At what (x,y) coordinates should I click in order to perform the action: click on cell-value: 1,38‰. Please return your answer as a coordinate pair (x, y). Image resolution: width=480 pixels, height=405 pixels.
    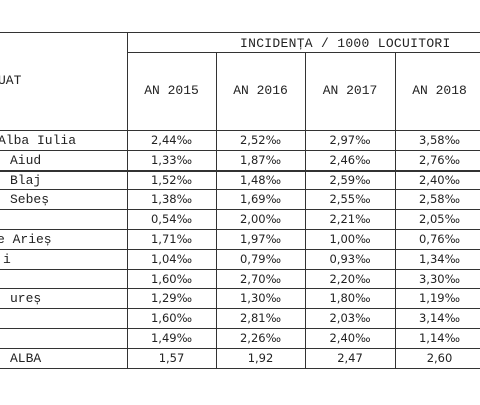
    Looking at the image, I should click on (171, 199).